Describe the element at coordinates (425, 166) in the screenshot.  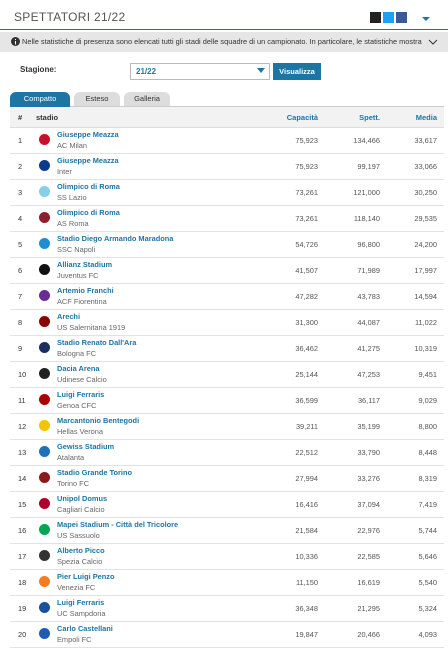
I see `average: 33,066` at that location.